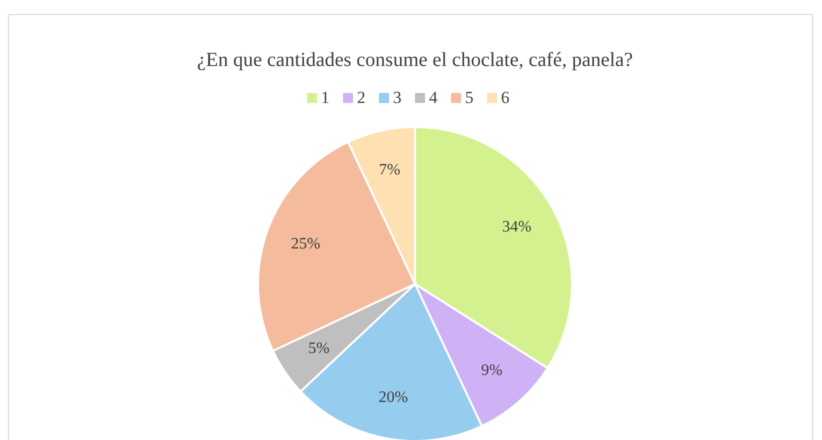 The width and height of the screenshot is (822, 440). I want to click on data-label: 5%, so click(319, 348).